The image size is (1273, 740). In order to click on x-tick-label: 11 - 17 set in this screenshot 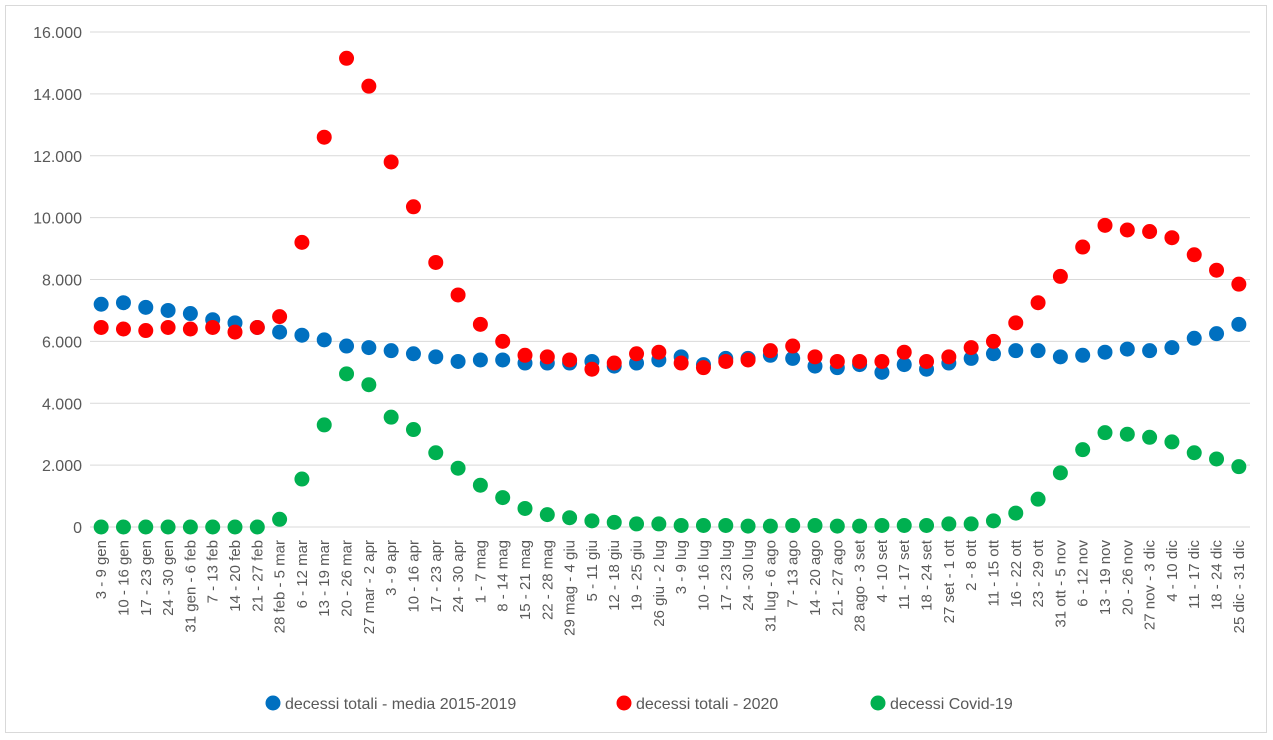, I will do `click(904, 574)`.